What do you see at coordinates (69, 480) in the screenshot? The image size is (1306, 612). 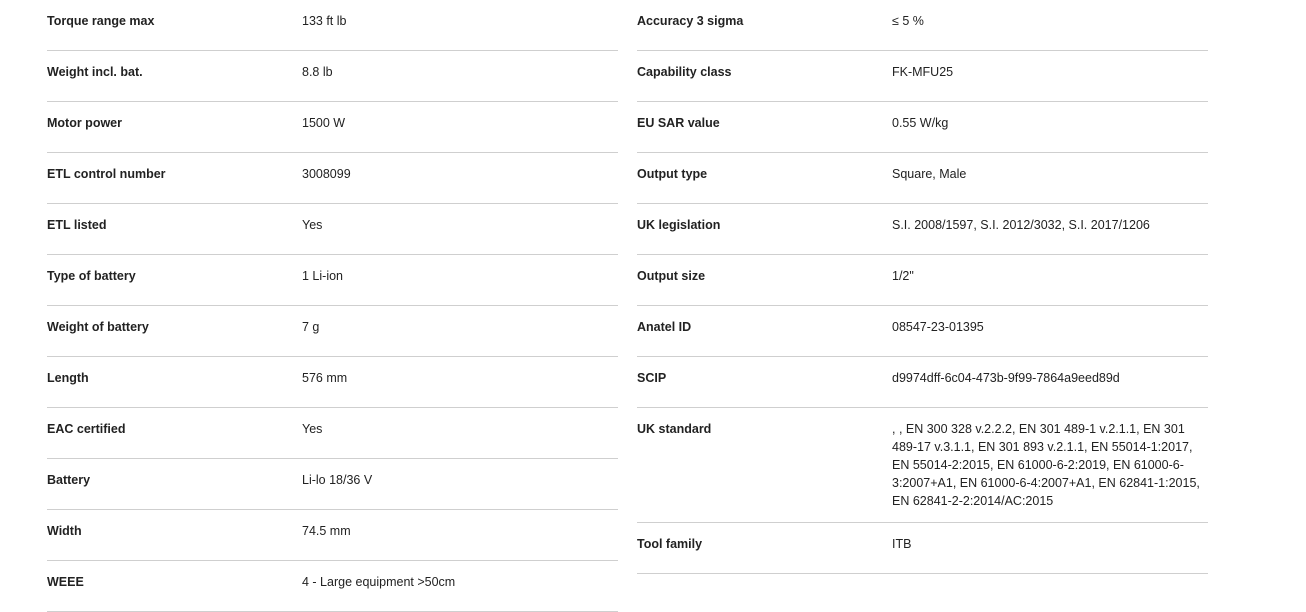 I see `spec-label: Battery` at bounding box center [69, 480].